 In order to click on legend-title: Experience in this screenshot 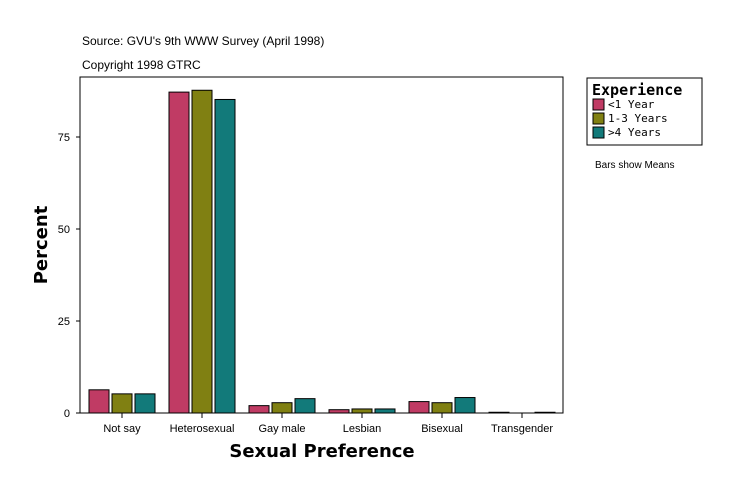, I will do `click(637, 90)`.